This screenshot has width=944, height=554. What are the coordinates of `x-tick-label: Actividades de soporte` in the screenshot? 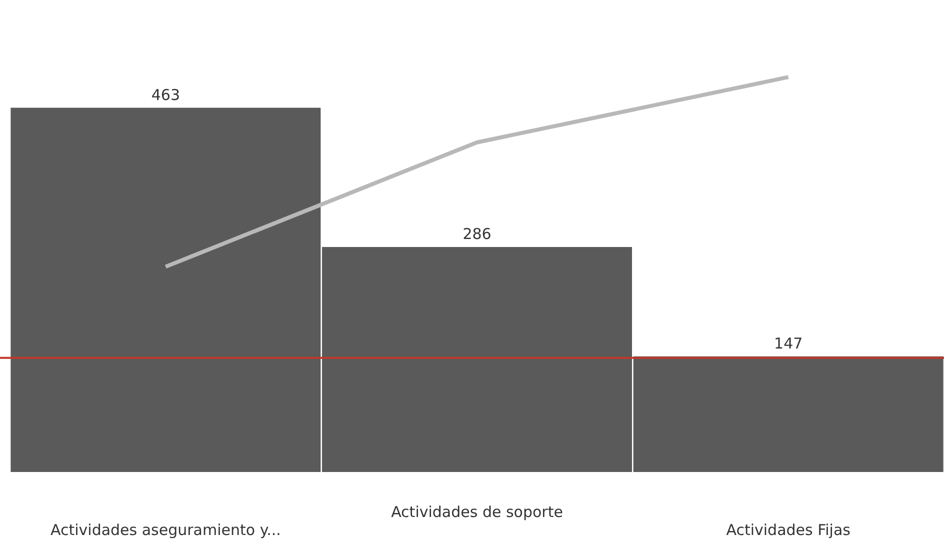 It's located at (477, 511).